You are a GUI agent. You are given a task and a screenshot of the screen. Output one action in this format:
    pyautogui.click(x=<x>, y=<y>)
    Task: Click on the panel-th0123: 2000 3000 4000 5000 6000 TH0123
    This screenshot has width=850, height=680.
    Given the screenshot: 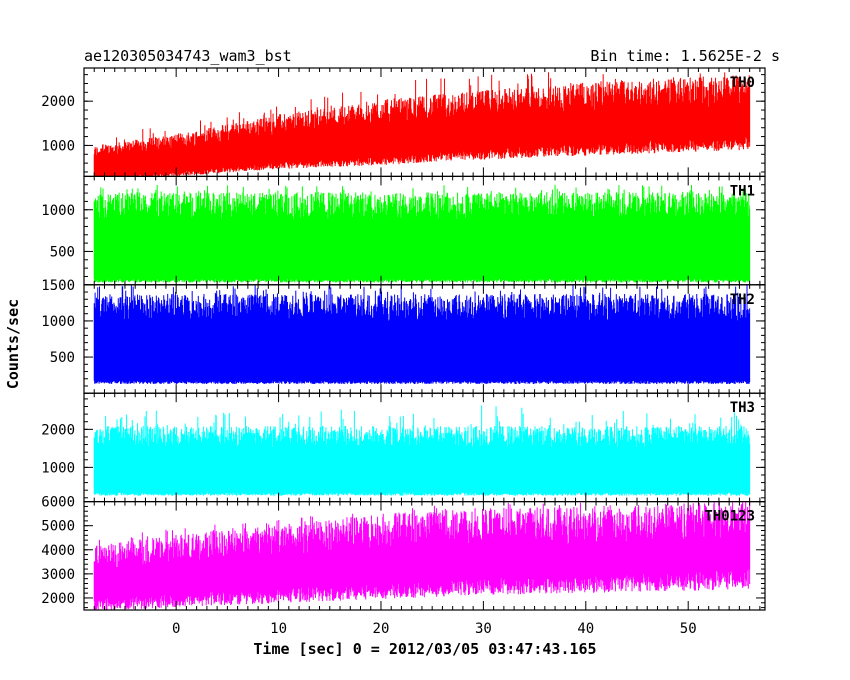 What is the action you would take?
    pyautogui.click(x=403, y=553)
    